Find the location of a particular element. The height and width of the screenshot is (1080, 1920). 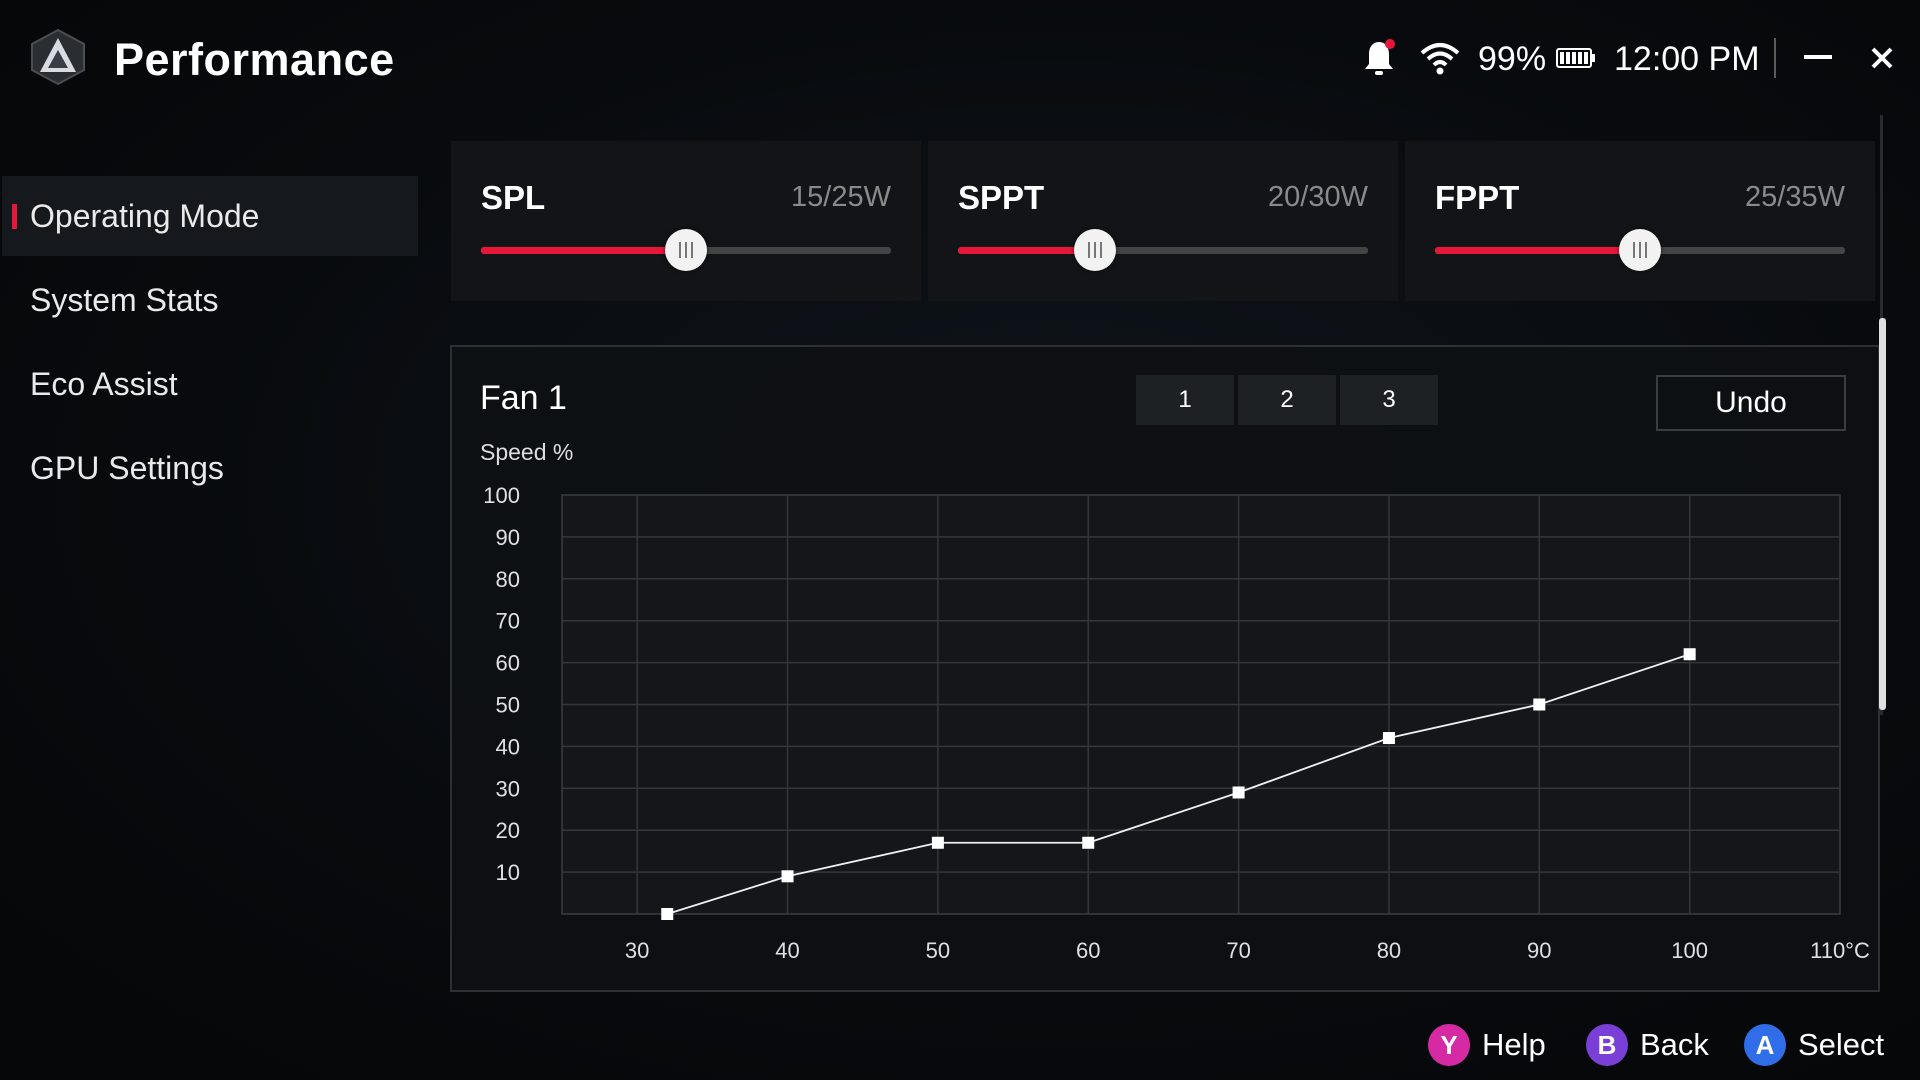

slider-value: 25/35W is located at coordinates (1795, 197).